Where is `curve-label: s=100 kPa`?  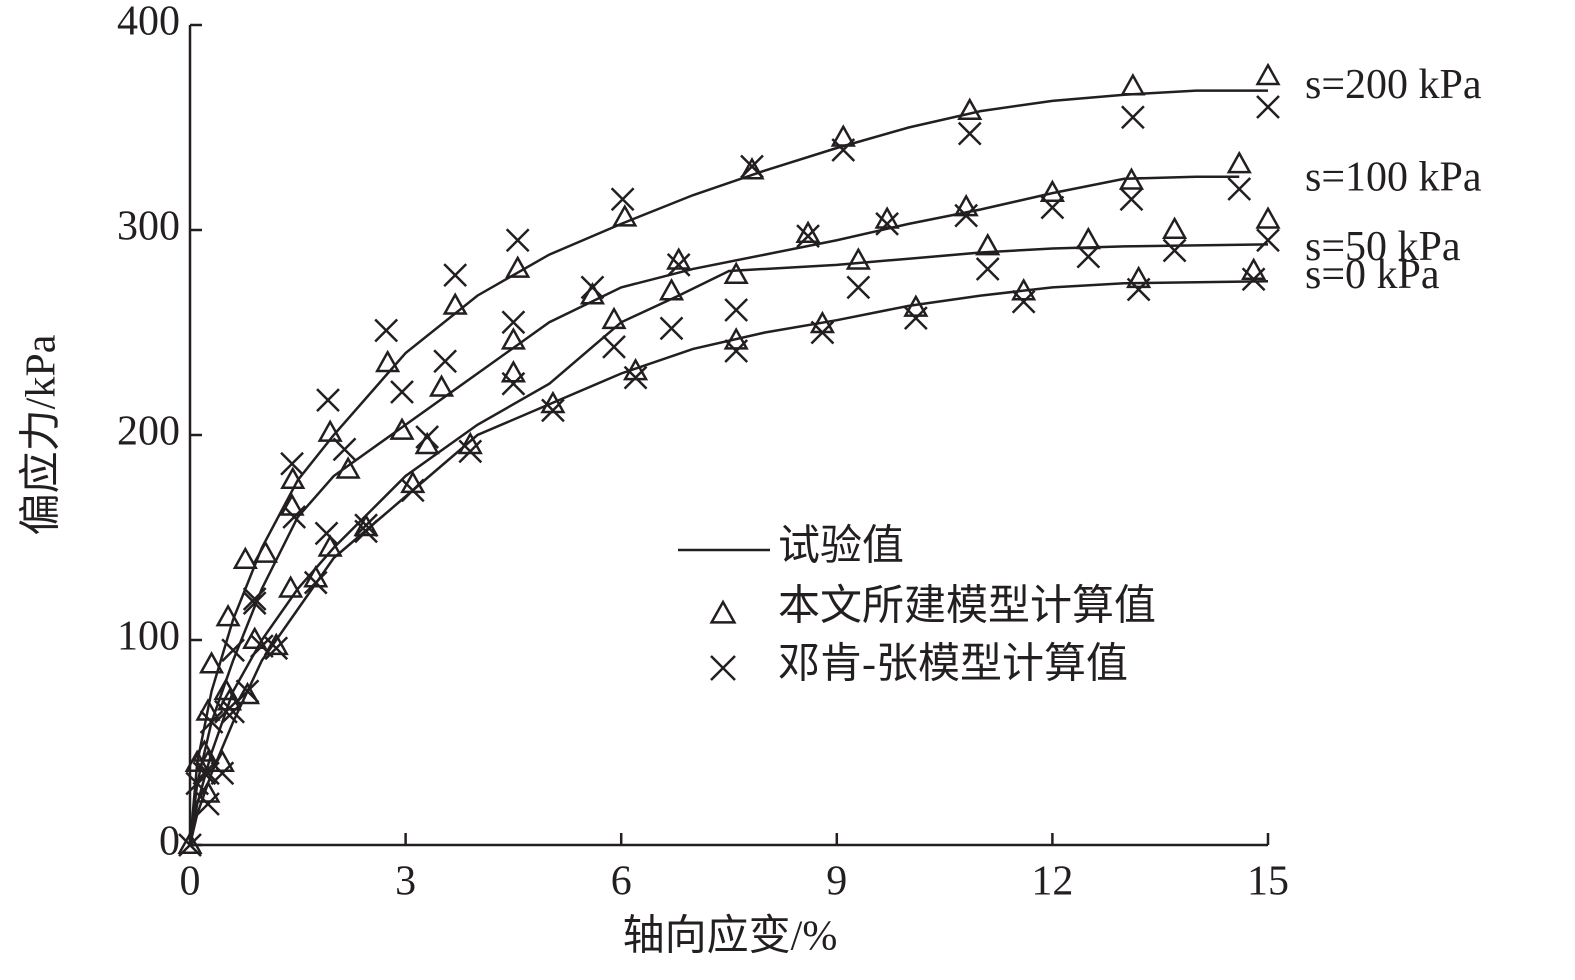 curve-label: s=100 kPa is located at coordinates (1393, 177).